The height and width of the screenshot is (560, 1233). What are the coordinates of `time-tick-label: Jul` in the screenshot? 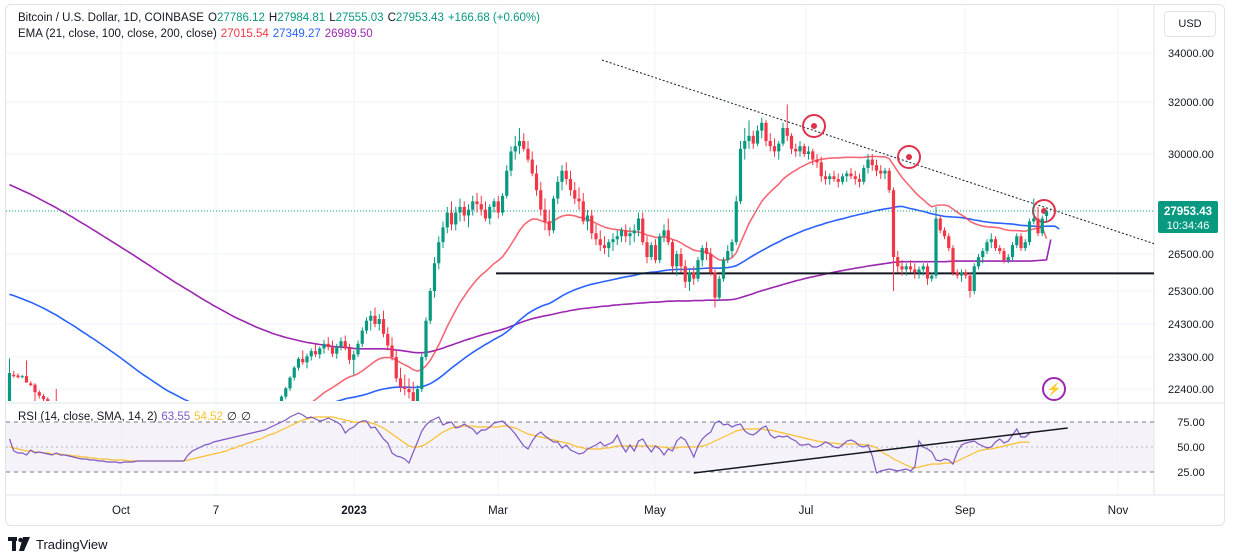 It's located at (806, 511).